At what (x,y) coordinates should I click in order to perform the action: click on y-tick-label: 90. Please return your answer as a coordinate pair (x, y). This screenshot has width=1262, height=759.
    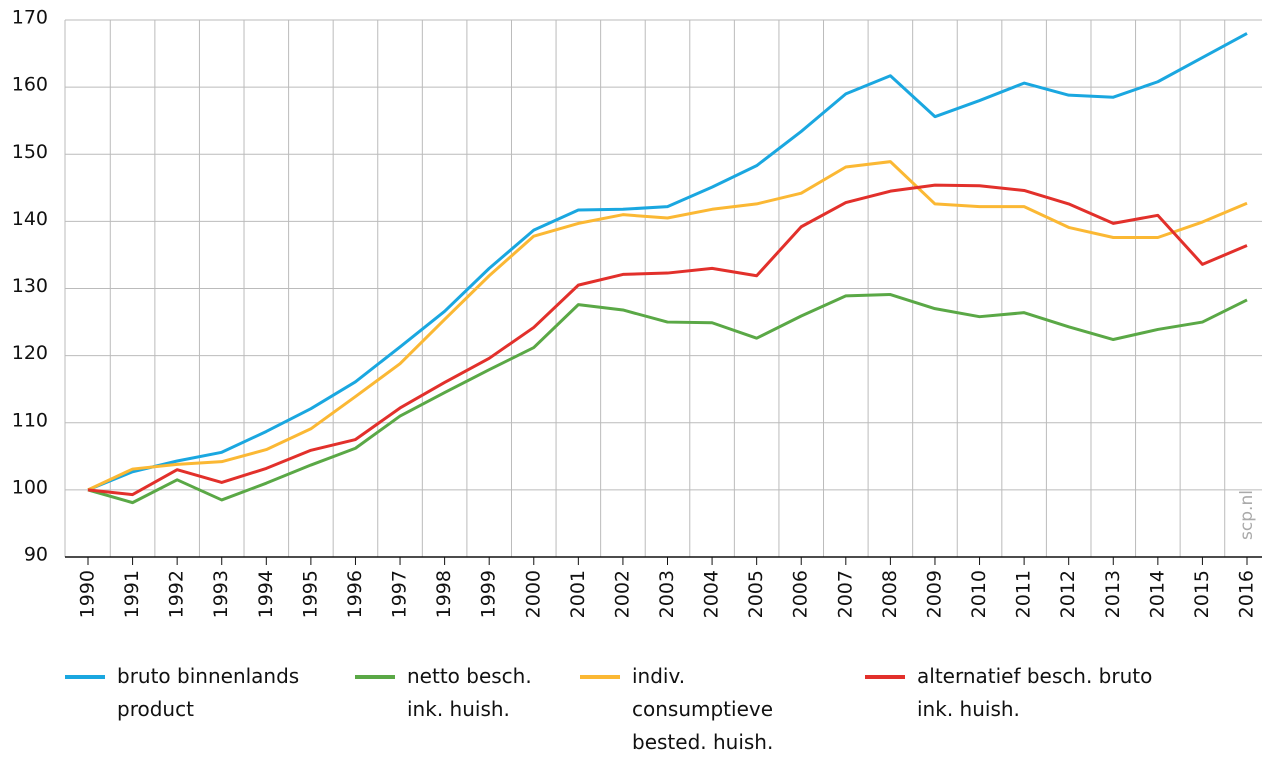
    Looking at the image, I should click on (36, 555).